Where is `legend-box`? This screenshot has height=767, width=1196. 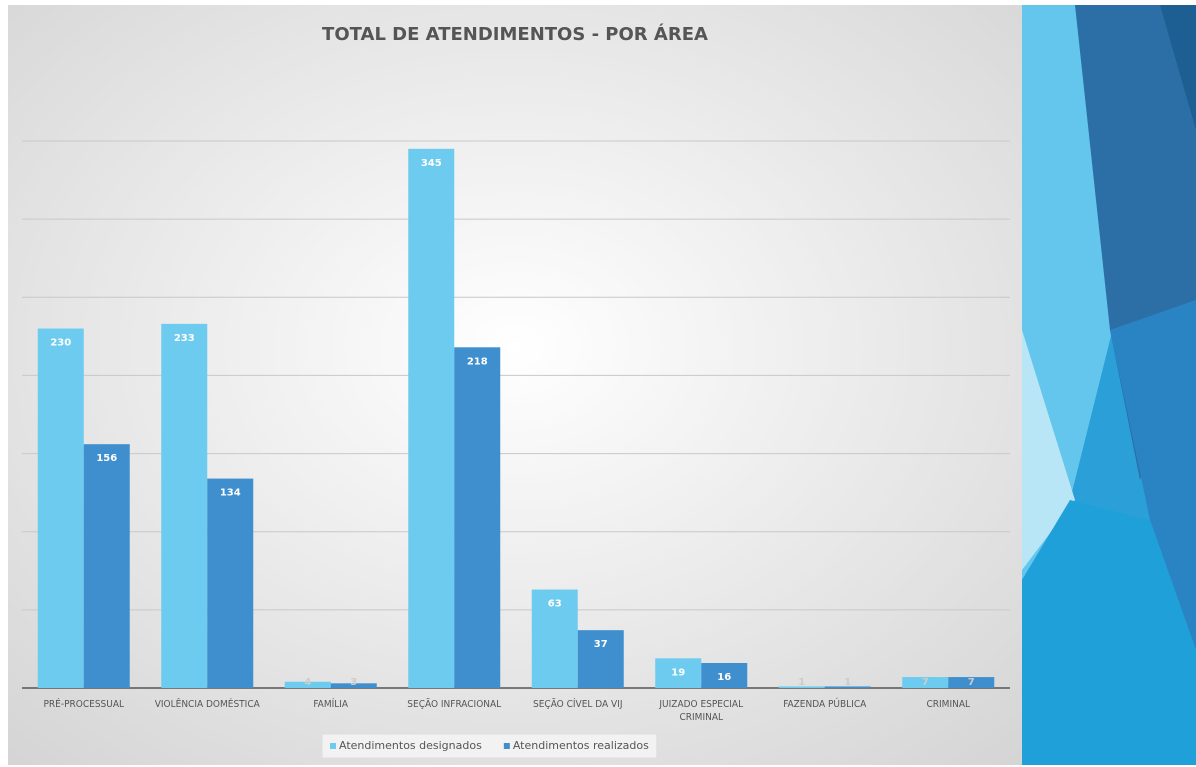
legend-box is located at coordinates (489, 746).